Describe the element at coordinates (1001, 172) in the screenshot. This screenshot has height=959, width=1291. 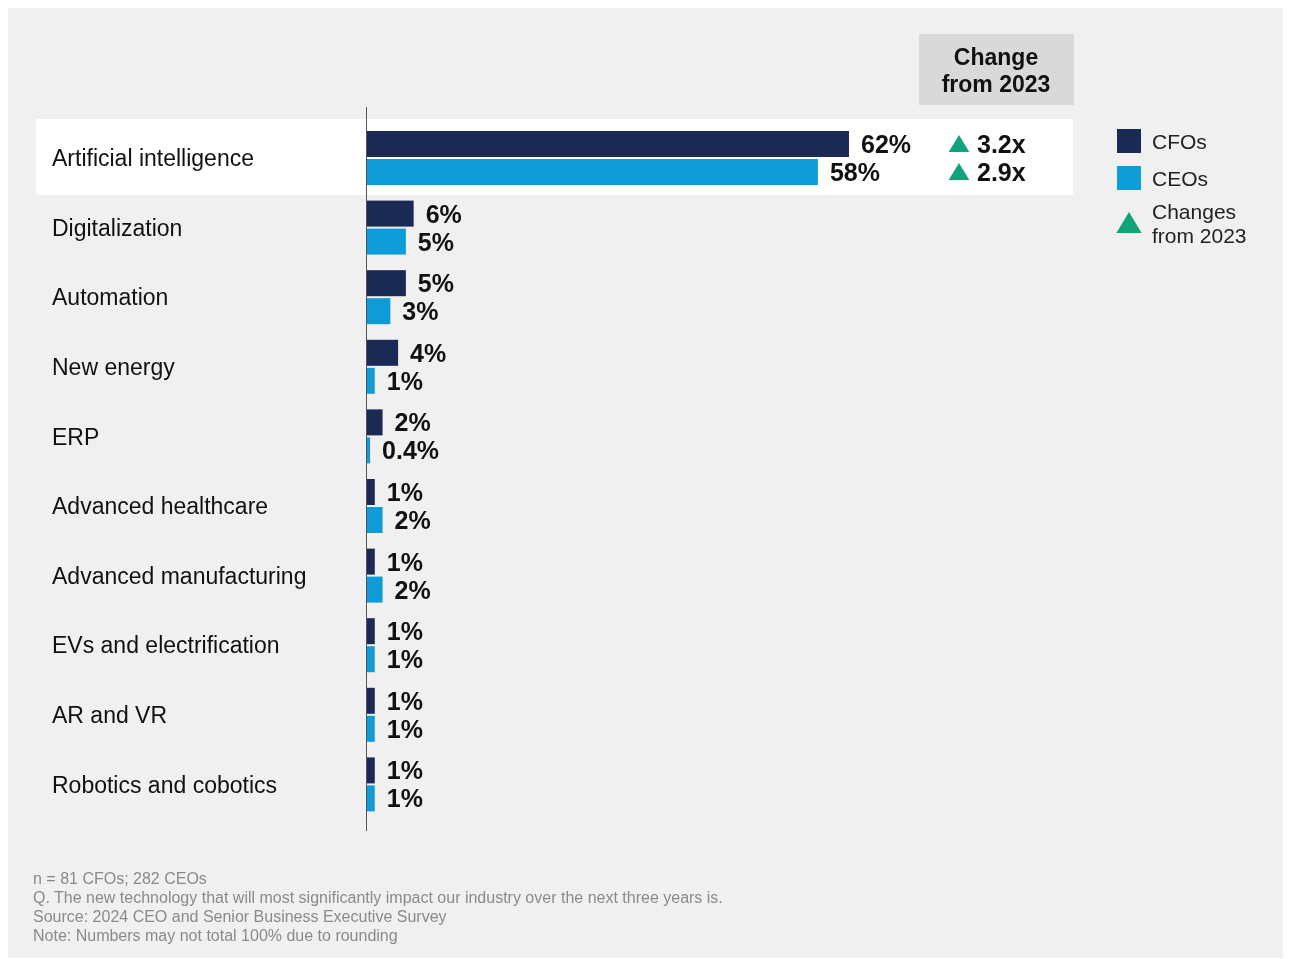
I see `text: 2.9x` at that location.